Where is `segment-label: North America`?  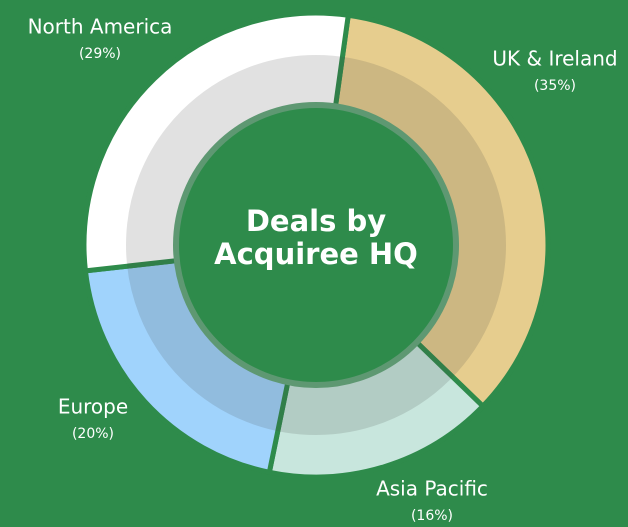 segment-label: North America is located at coordinates (100, 27).